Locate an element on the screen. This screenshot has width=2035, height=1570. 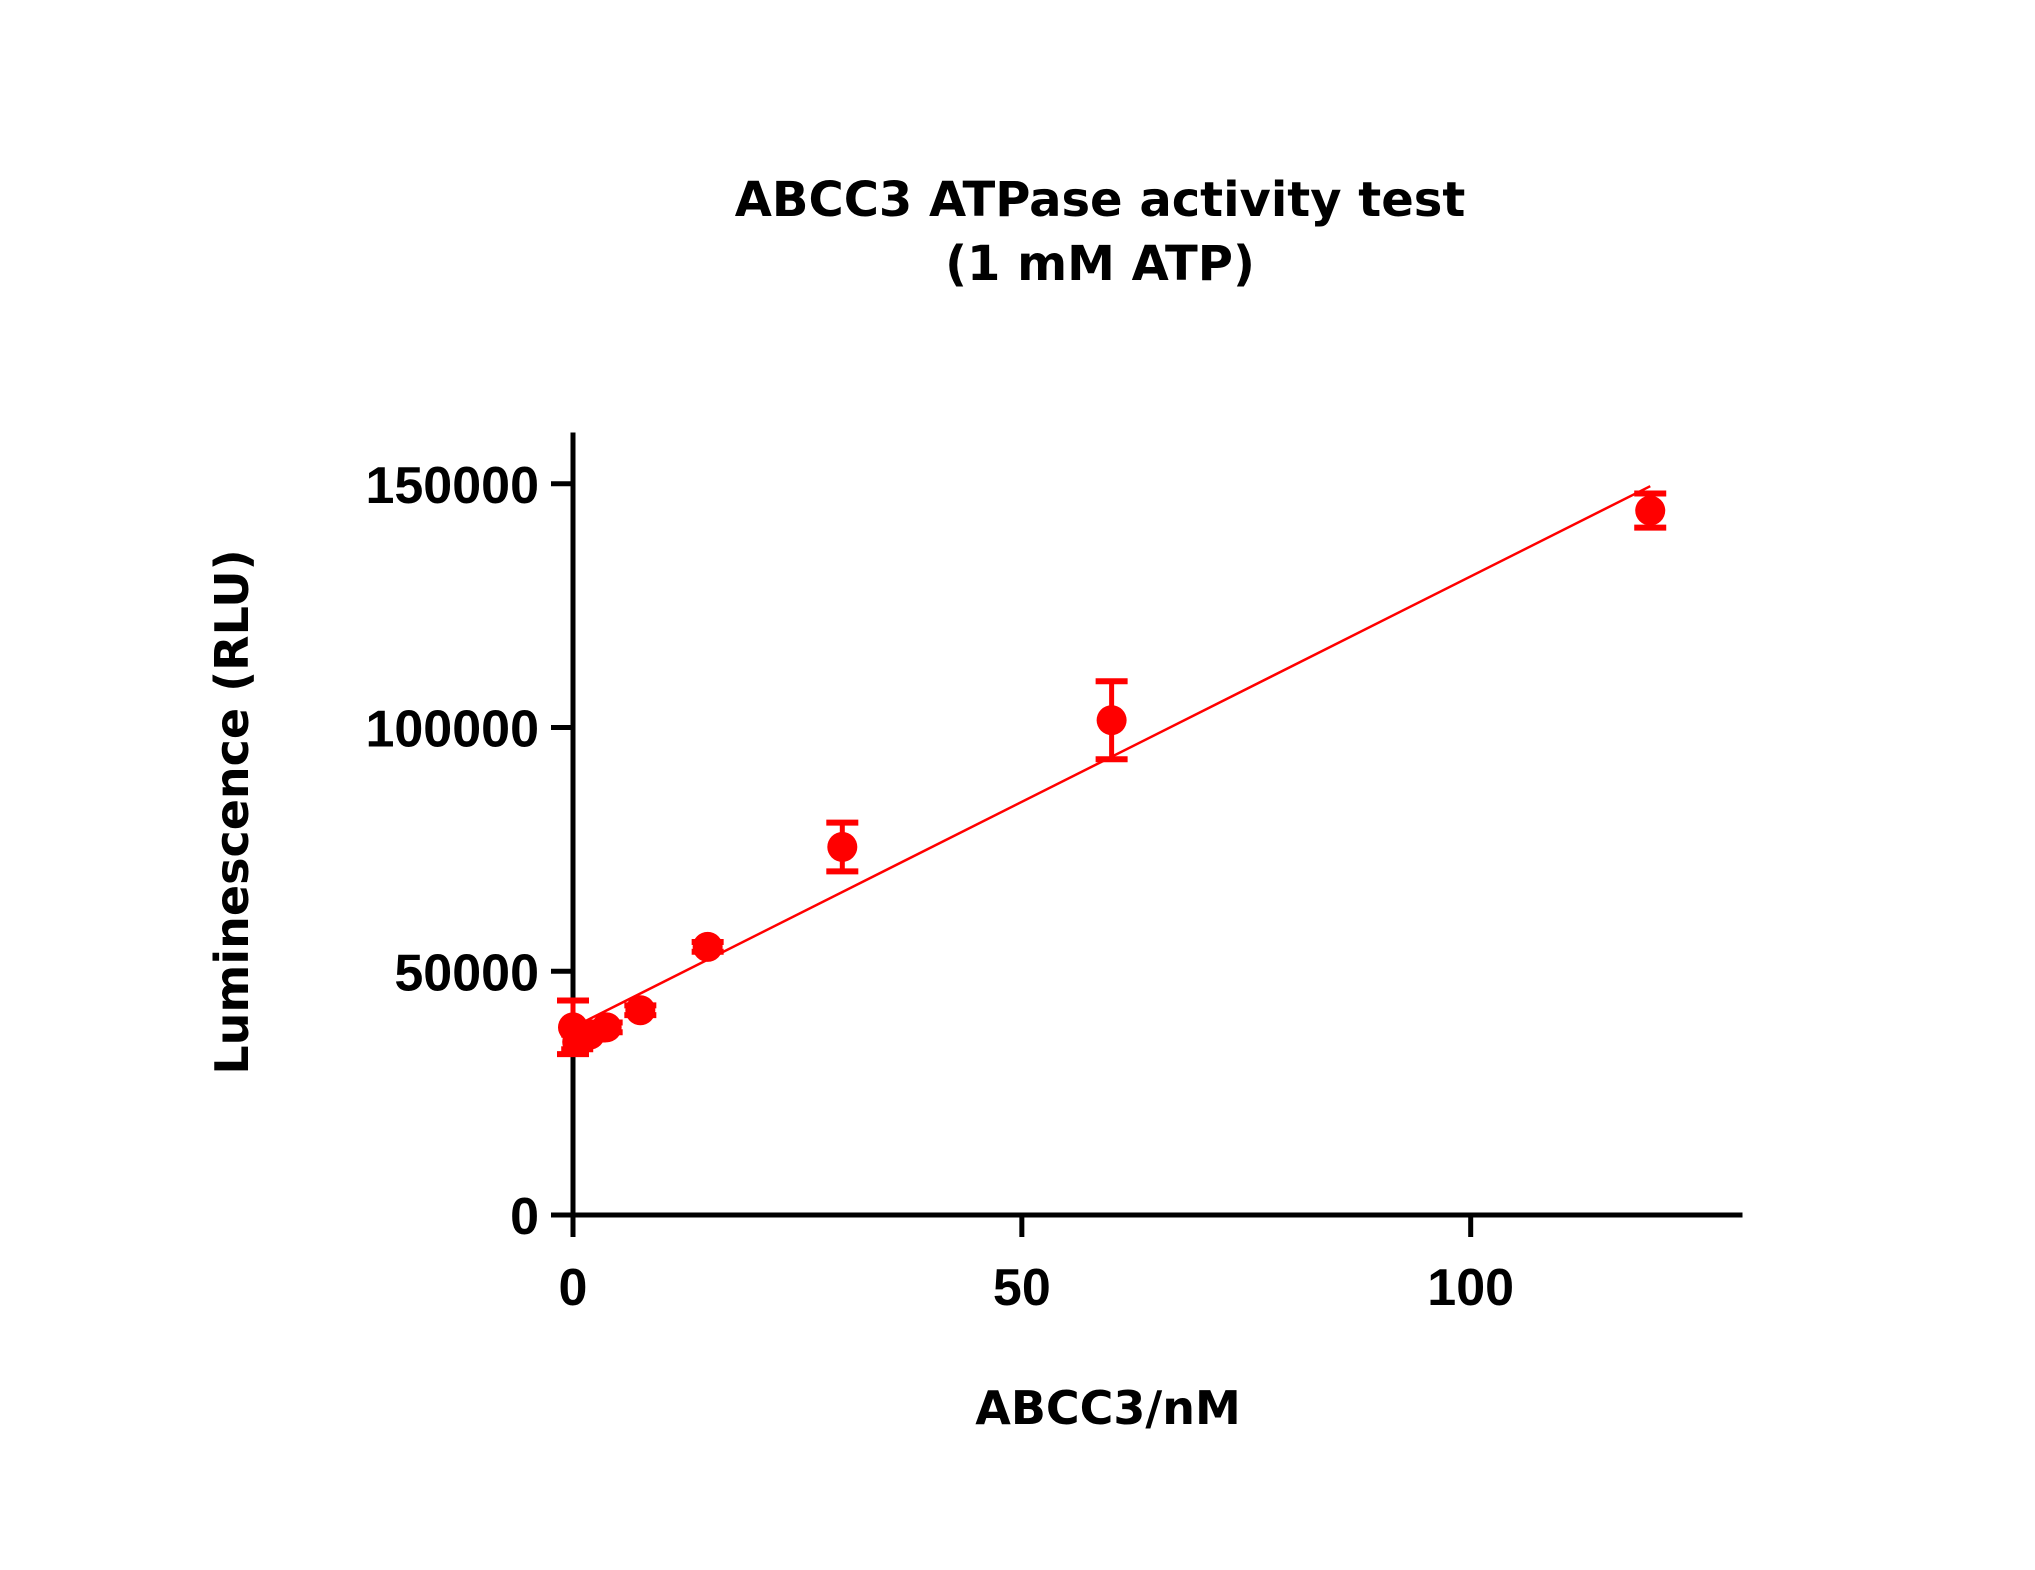
y-tick-label: 150000 is located at coordinates (452, 486).